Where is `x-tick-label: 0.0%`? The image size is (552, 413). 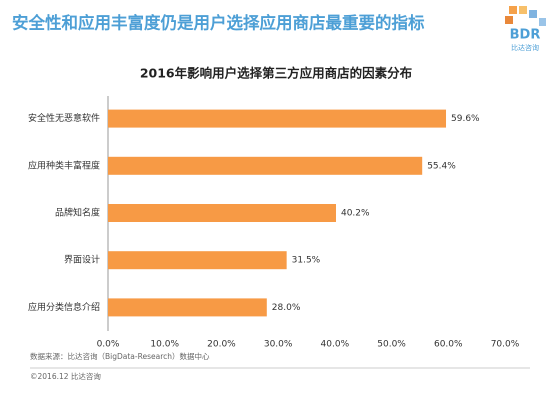 x-tick-label: 0.0% is located at coordinates (108, 345).